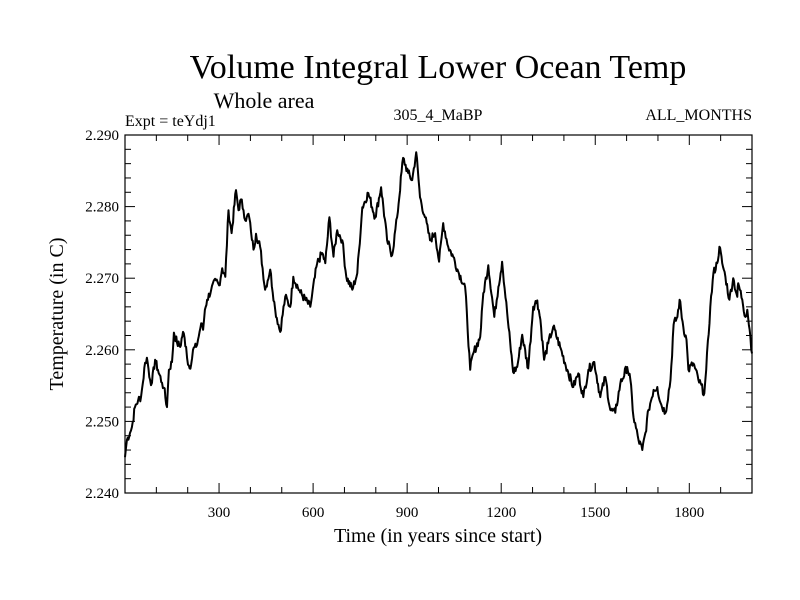 Image resolution: width=800 pixels, height=600 pixels. Describe the element at coordinates (438, 67) in the screenshot. I see `chart-title: Volume Integral Lower Ocean Temp` at that location.